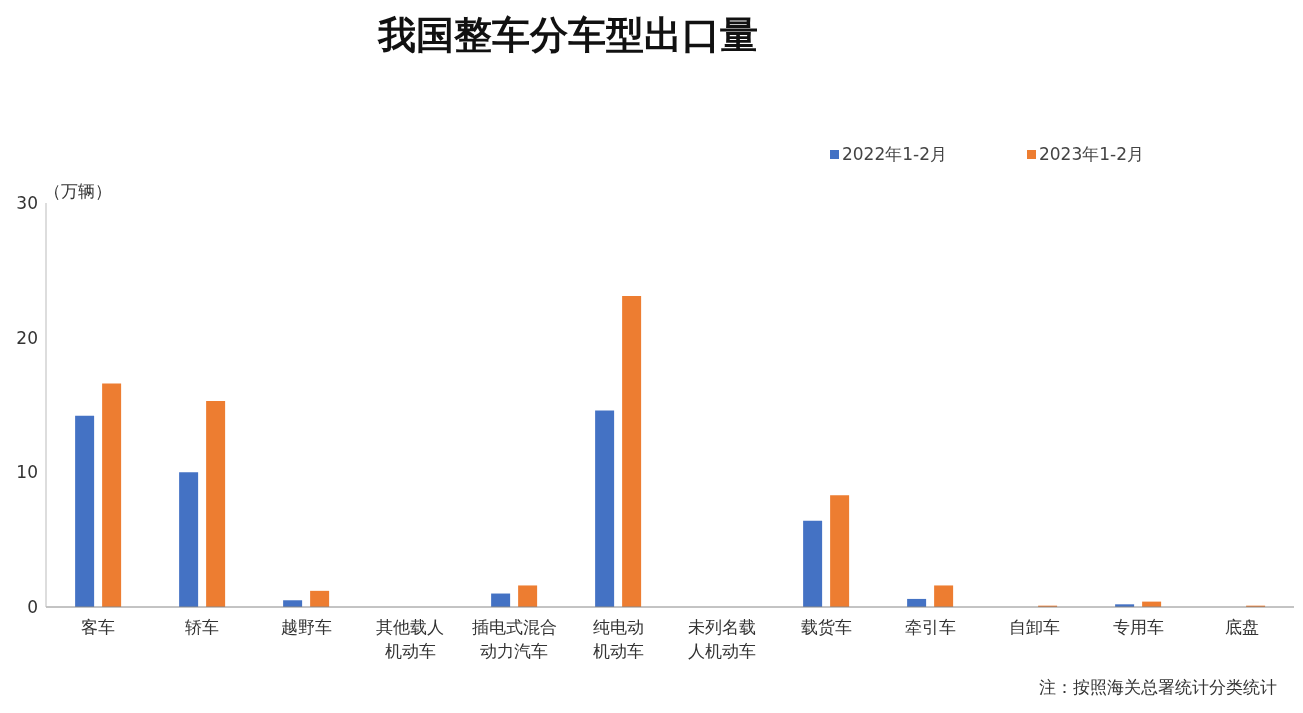 The image size is (1303, 713). Describe the element at coordinates (893, 154) in the screenshot. I see `legend-label: 2022年1-2月` at that location.